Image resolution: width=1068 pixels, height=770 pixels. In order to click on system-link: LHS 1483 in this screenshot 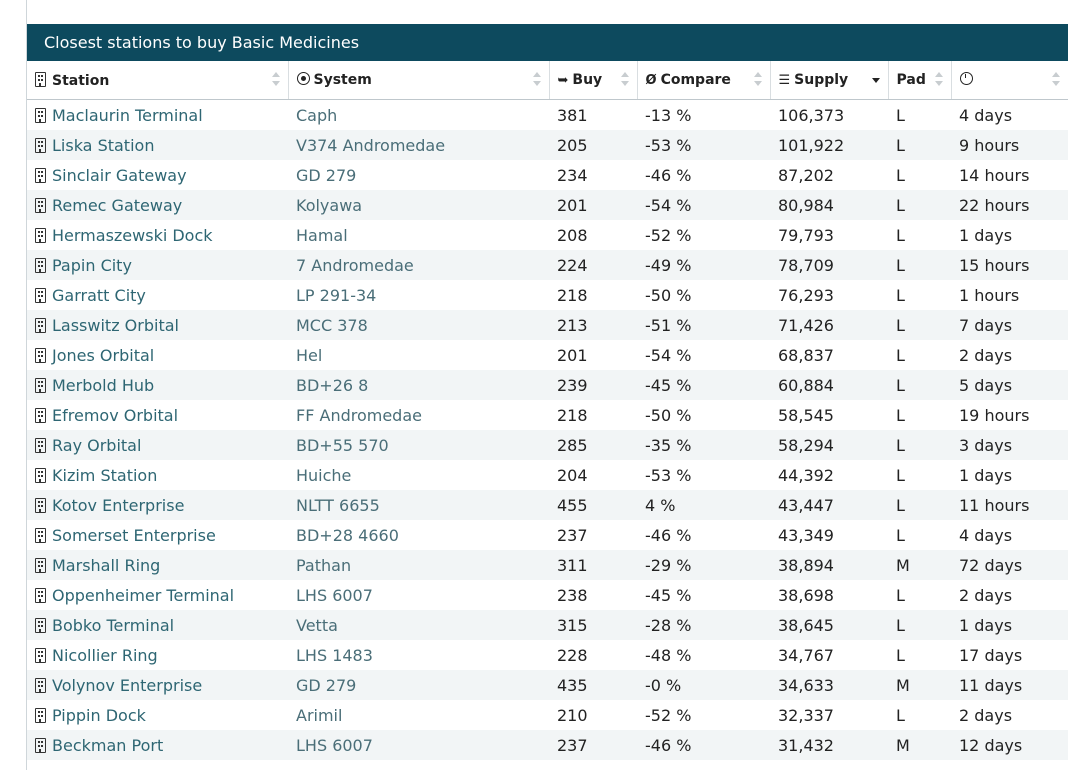, I will do `click(334, 655)`.